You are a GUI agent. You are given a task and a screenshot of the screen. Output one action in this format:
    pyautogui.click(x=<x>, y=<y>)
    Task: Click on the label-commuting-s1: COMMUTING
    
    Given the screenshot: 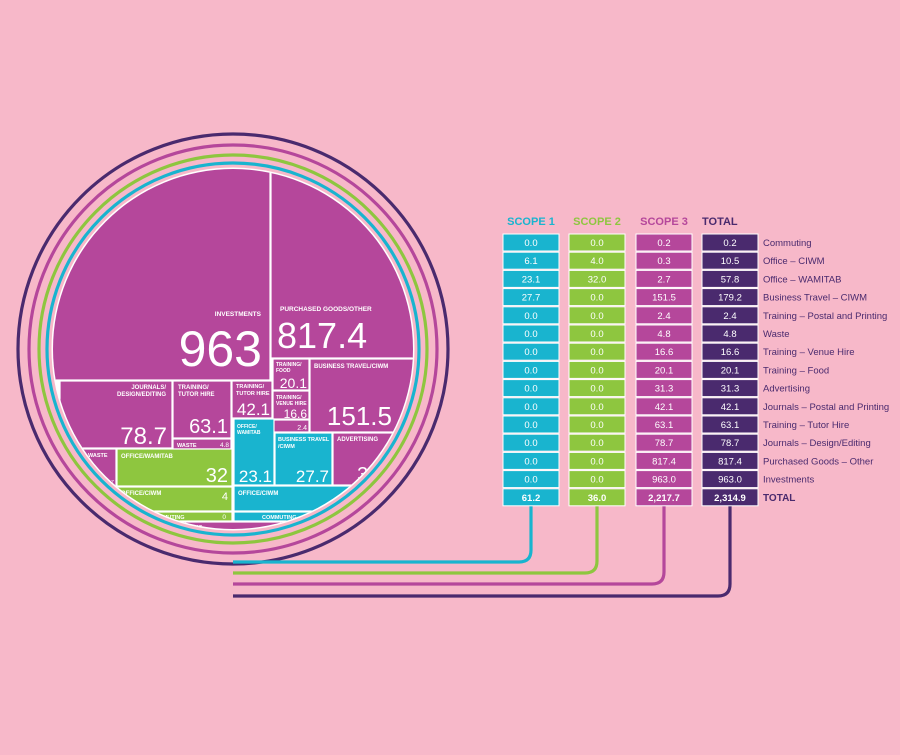 What is the action you would take?
    pyautogui.click(x=279, y=518)
    